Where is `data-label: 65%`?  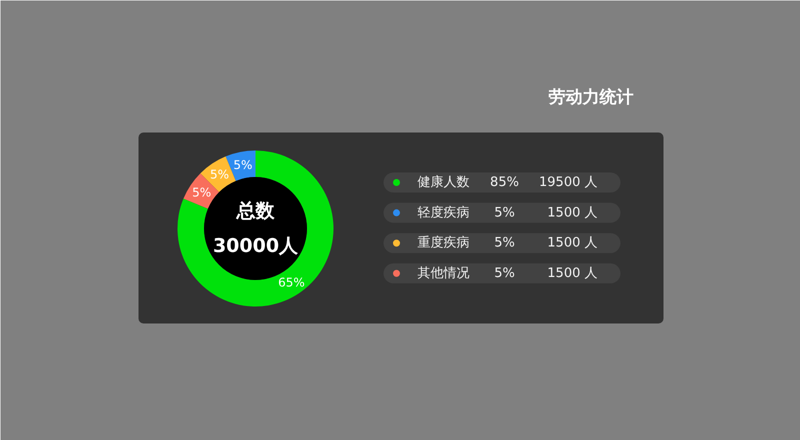 data-label: 65% is located at coordinates (291, 282).